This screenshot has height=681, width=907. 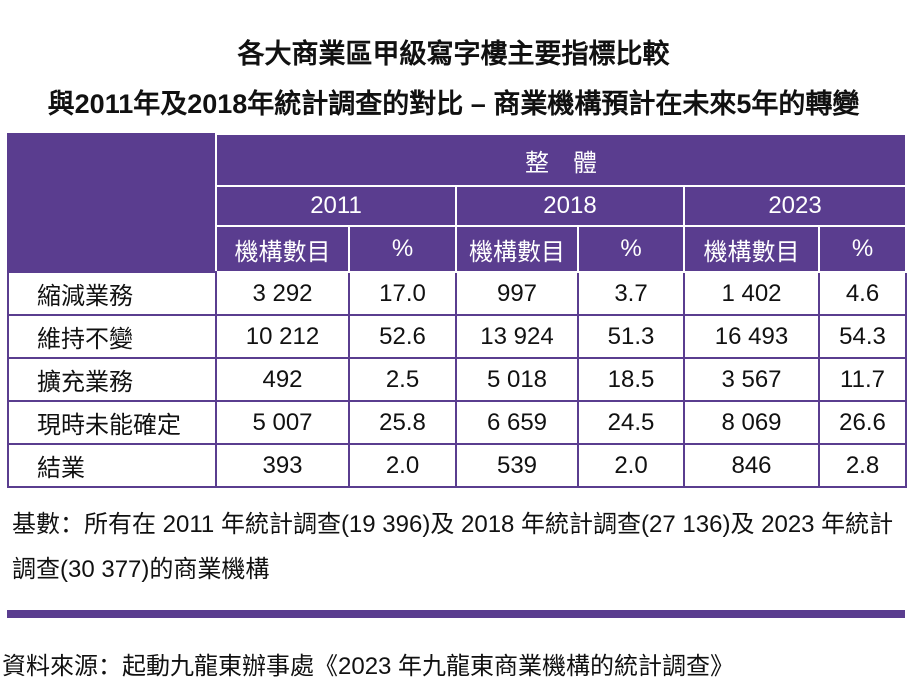 What do you see at coordinates (402, 336) in the screenshot?
I see `percent-cell: 52.6` at bounding box center [402, 336].